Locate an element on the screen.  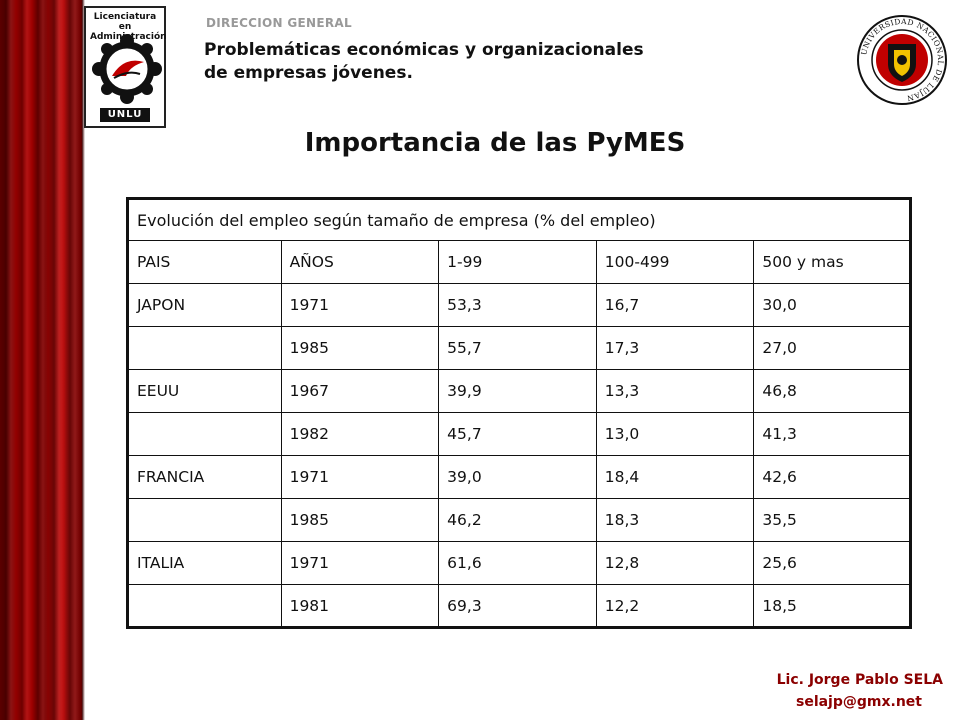
footer-email: selajp@gmx.net is located at coordinates (858, 702).